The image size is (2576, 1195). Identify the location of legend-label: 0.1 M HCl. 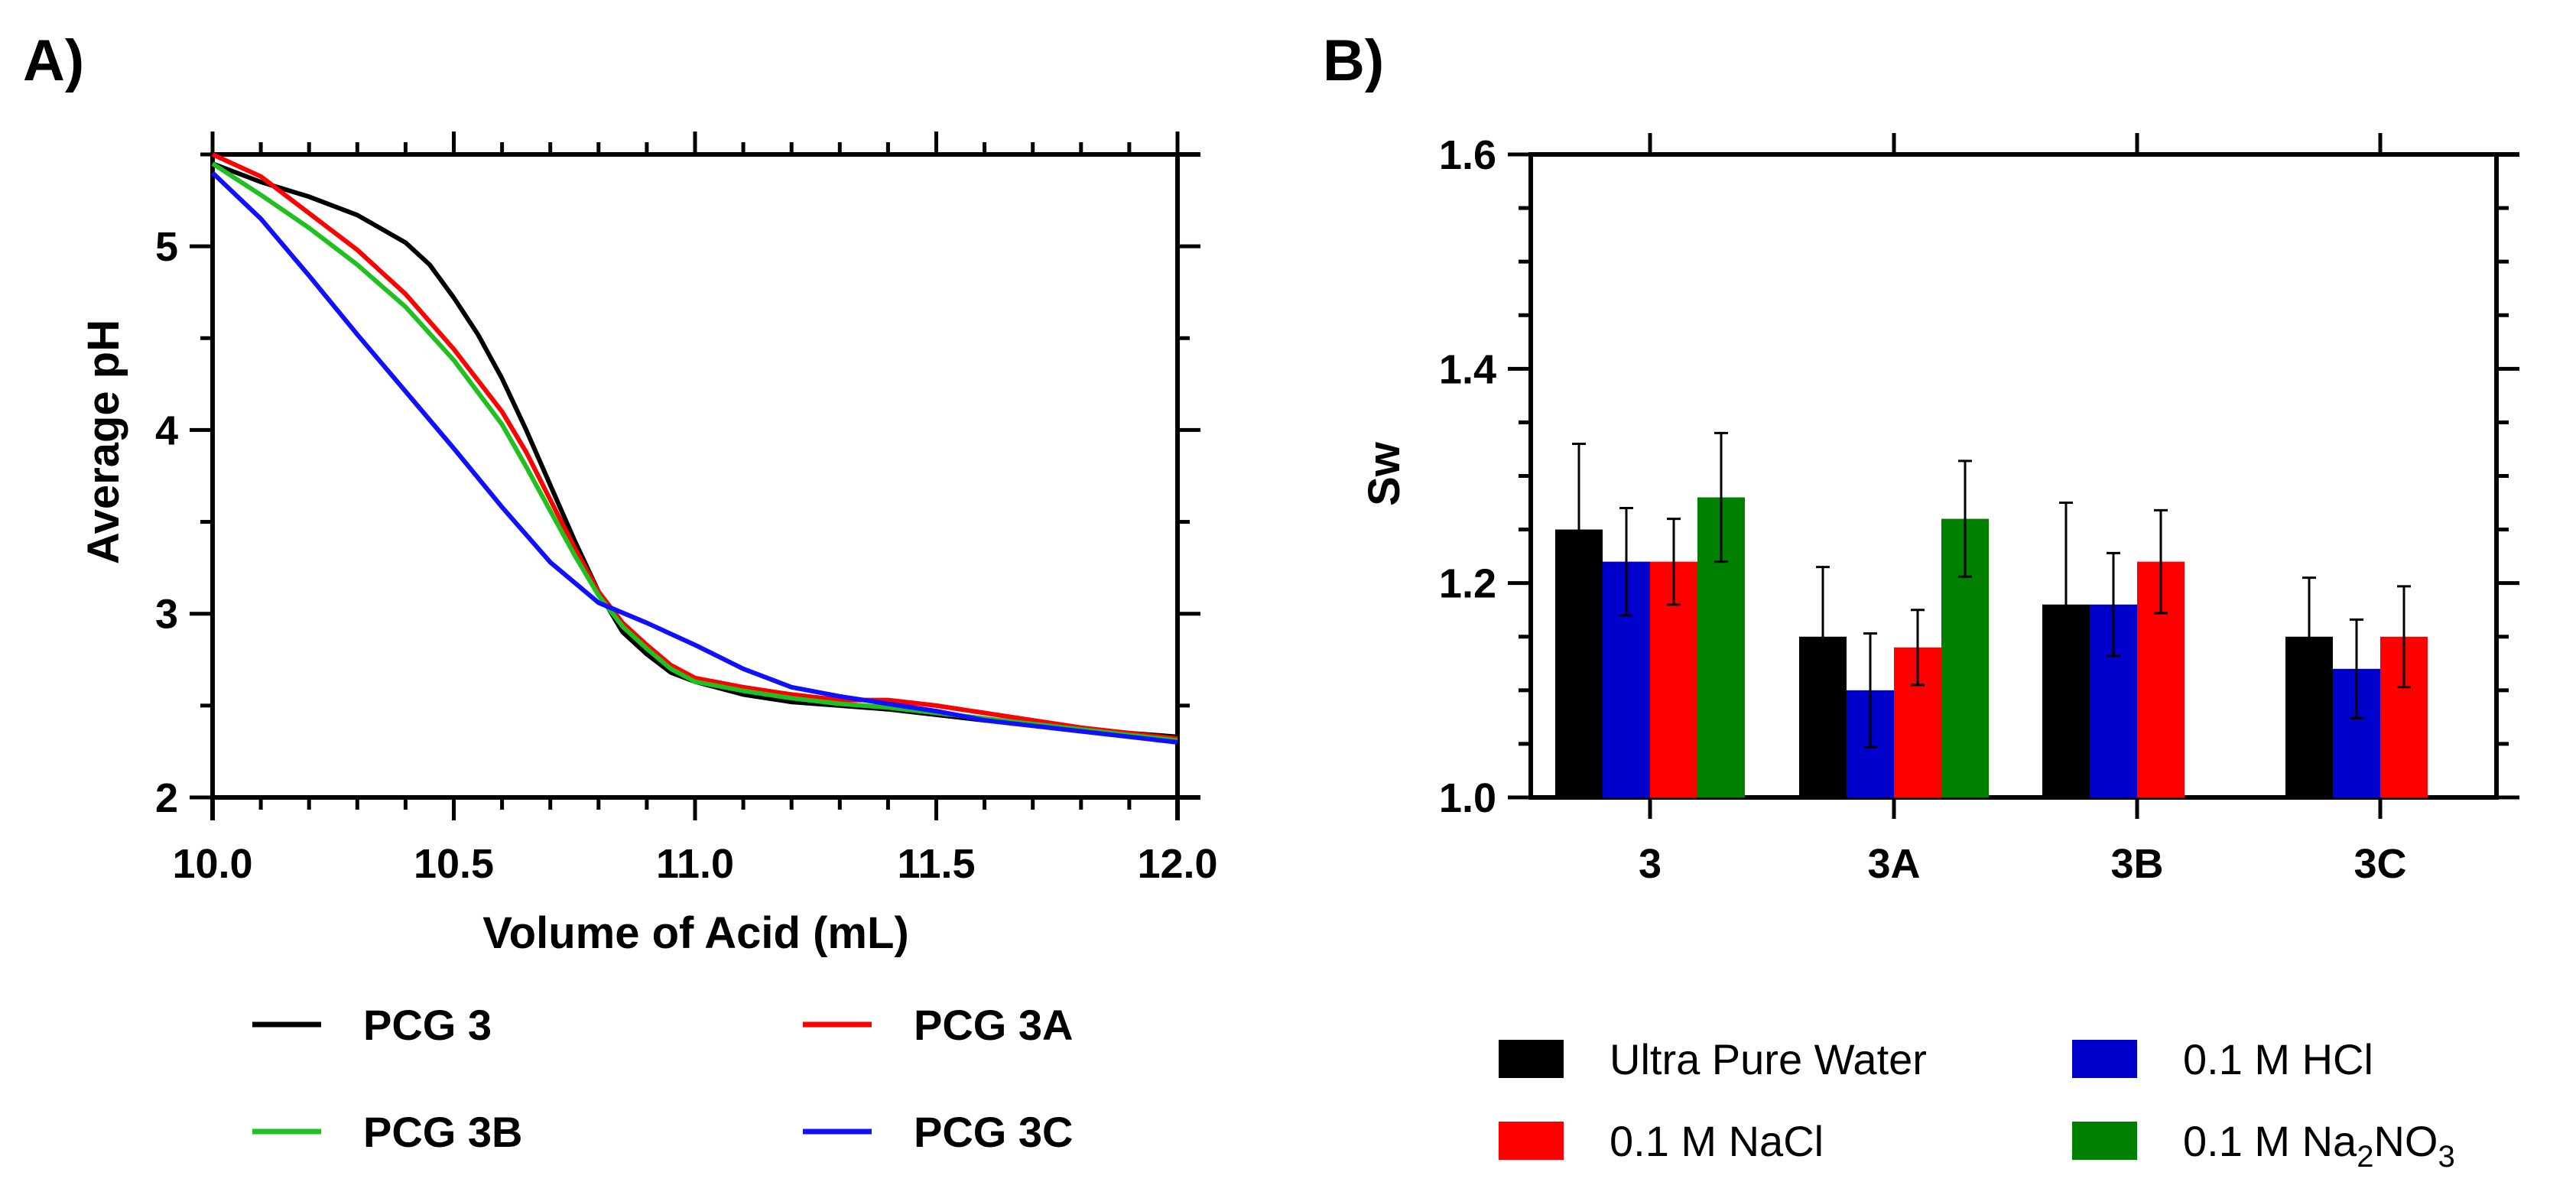
(2278, 1059).